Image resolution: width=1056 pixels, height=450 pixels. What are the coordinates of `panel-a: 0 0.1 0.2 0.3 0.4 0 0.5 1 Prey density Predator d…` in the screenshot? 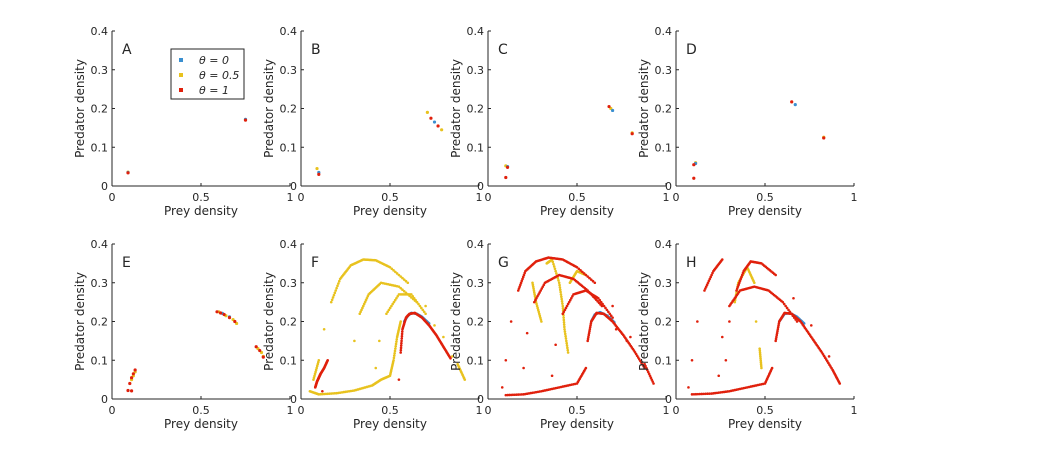 It's located at (183, 121).